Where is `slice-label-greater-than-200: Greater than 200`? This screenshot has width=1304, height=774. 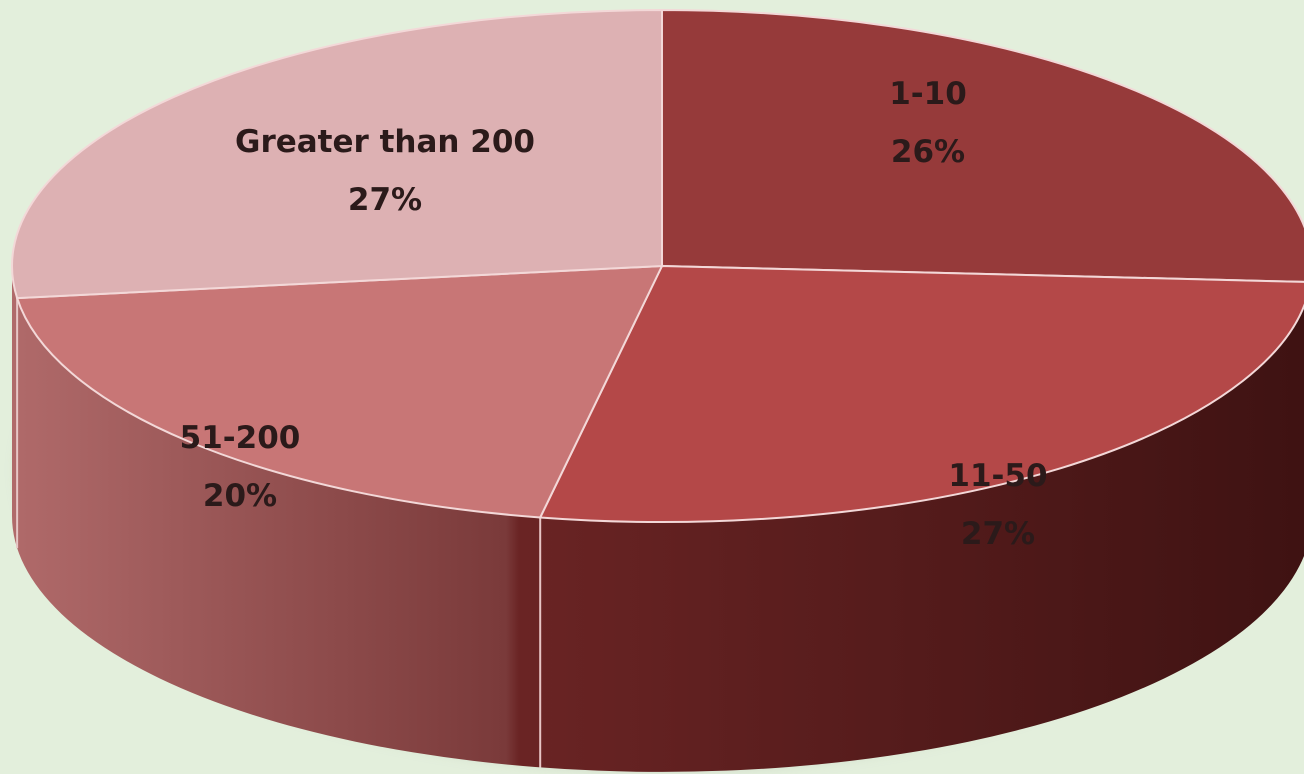 slice-label-greater-than-200: Greater than 200 is located at coordinates (385, 142).